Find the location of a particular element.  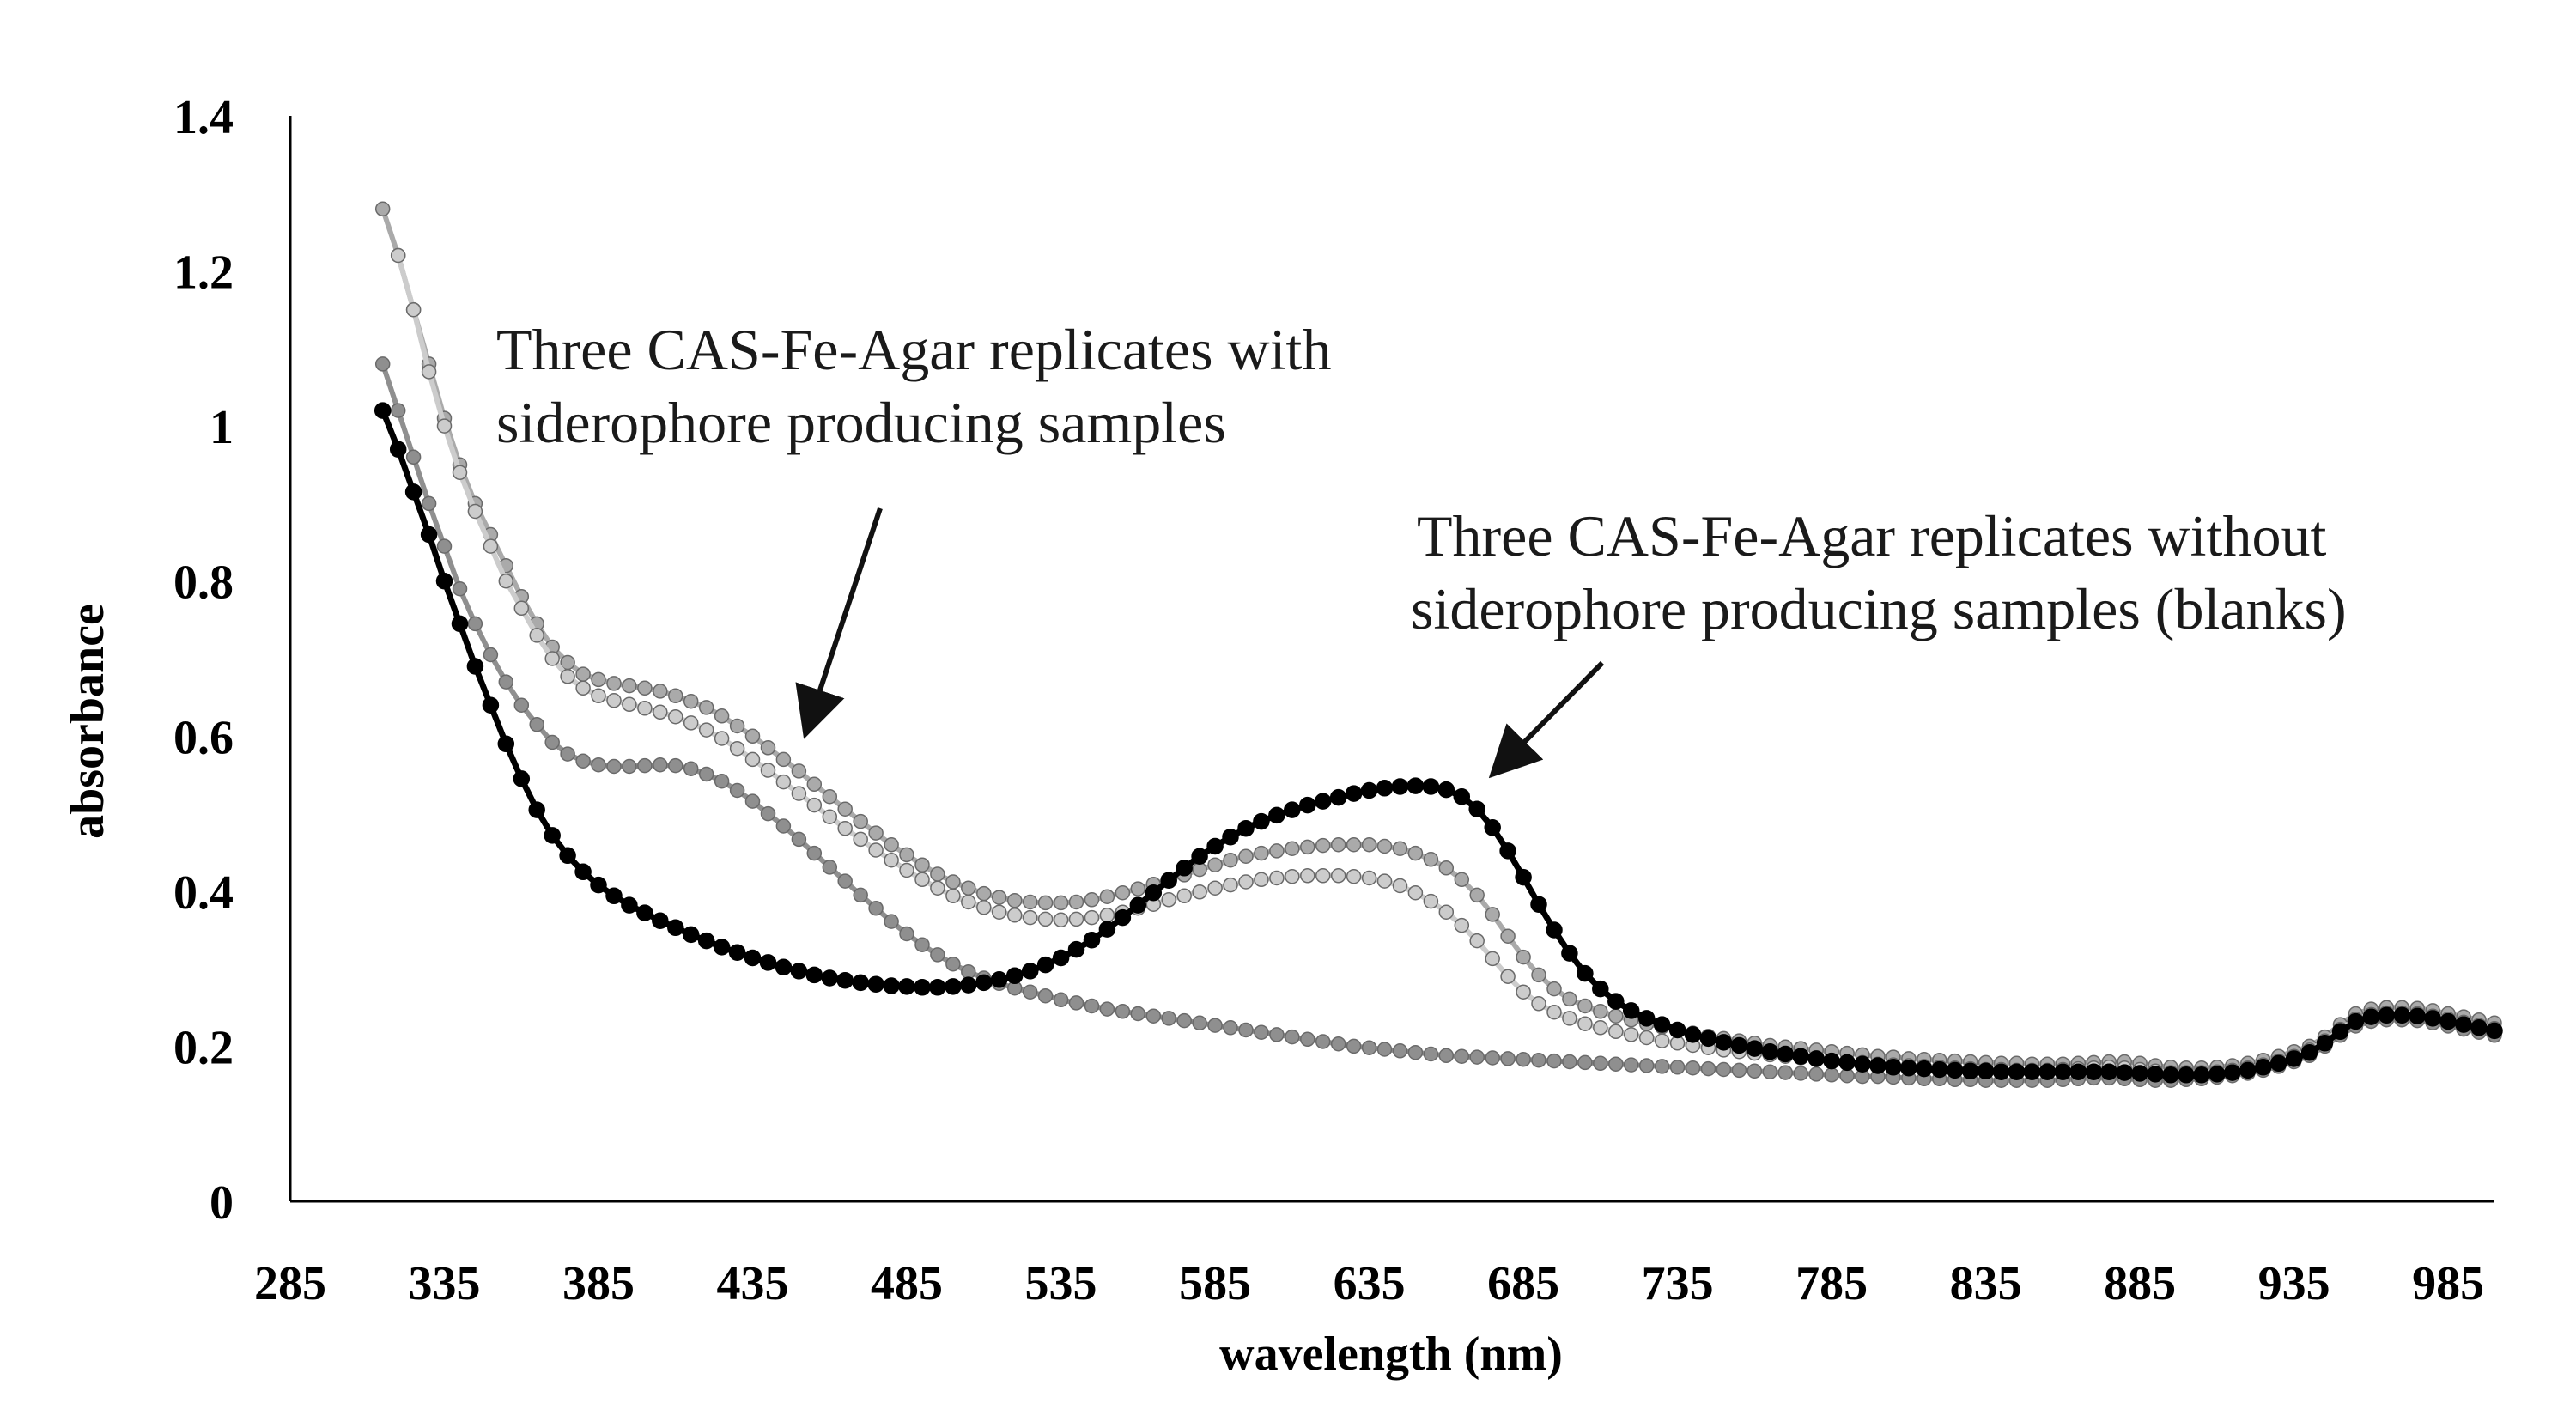

x-axis-title: wavelength (nm) is located at coordinates (1391, 1355).